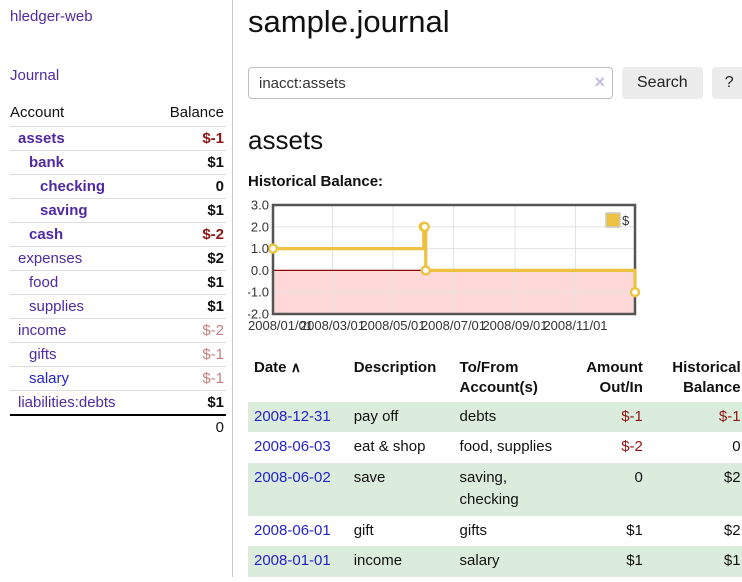 This screenshot has width=742, height=582. I want to click on transaction-row: 2008-06-02 save saving, checking 0 $2, so click(495, 489).